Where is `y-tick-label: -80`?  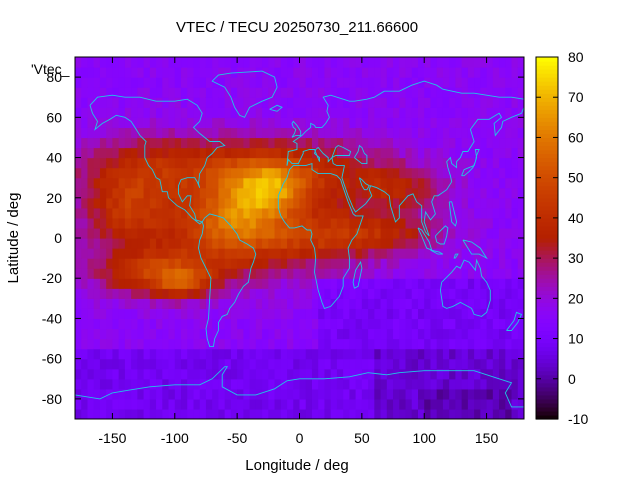
y-tick-label: -80 is located at coordinates (52, 399).